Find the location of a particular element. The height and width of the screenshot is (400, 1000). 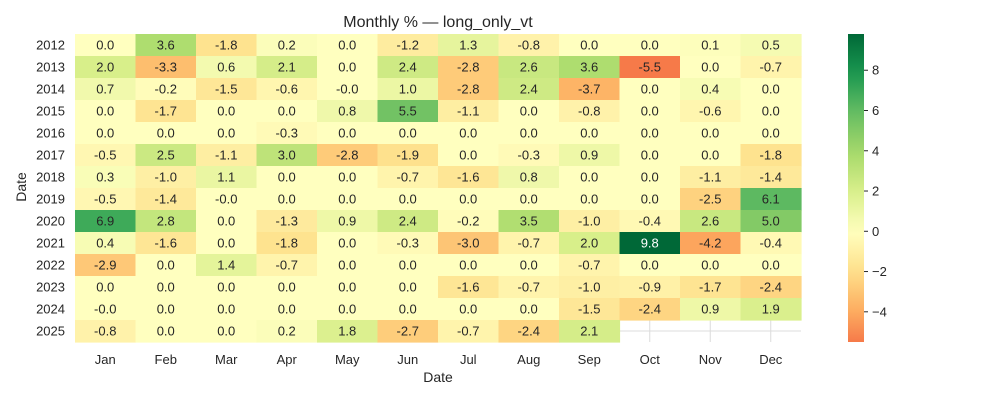

cell-value-label: -3.7 is located at coordinates (589, 89).